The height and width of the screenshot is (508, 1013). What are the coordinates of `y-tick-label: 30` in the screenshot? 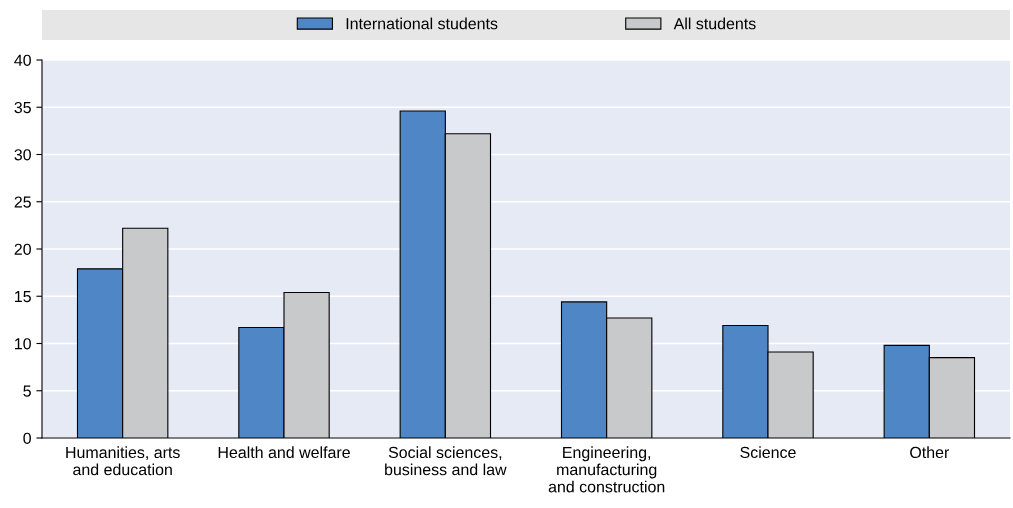 It's located at (22, 155).